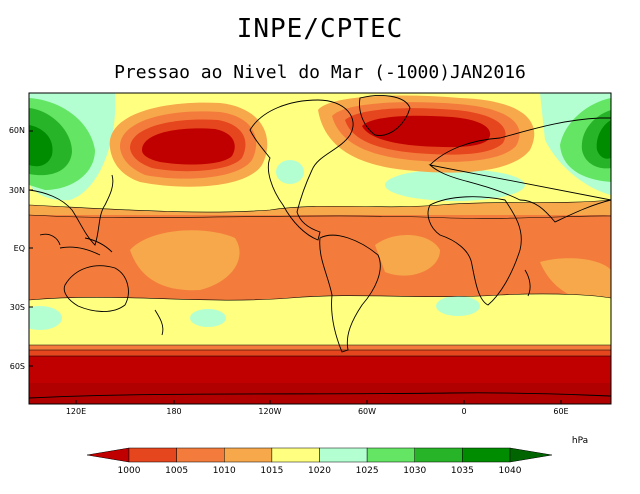  Describe the element at coordinates (462, 471) in the screenshot. I see `colorbar-level-label: 1035` at that location.